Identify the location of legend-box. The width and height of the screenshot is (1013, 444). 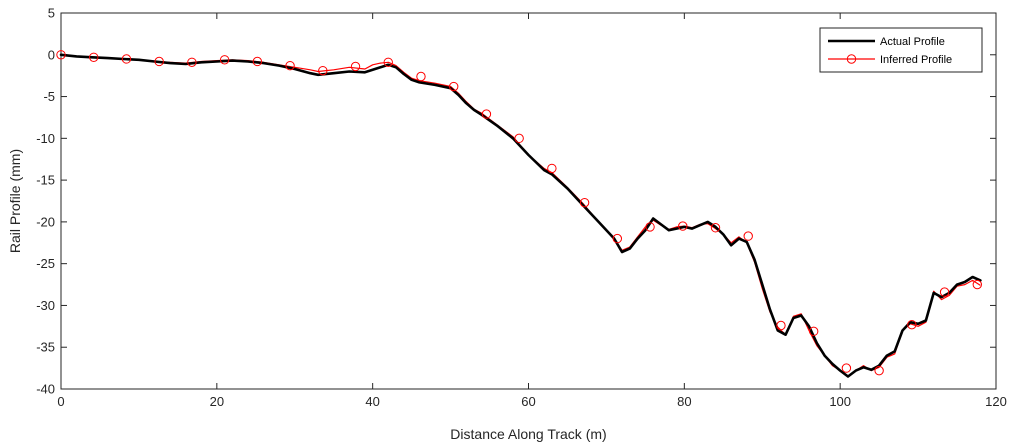
(901, 50).